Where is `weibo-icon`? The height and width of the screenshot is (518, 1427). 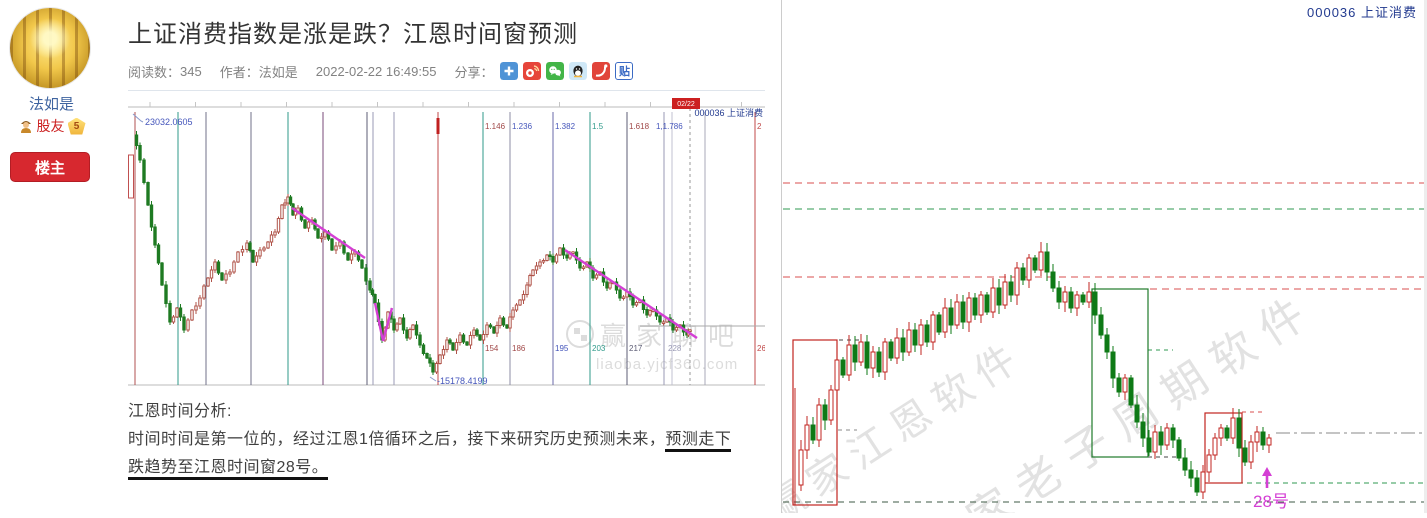 weibo-icon is located at coordinates (532, 71).